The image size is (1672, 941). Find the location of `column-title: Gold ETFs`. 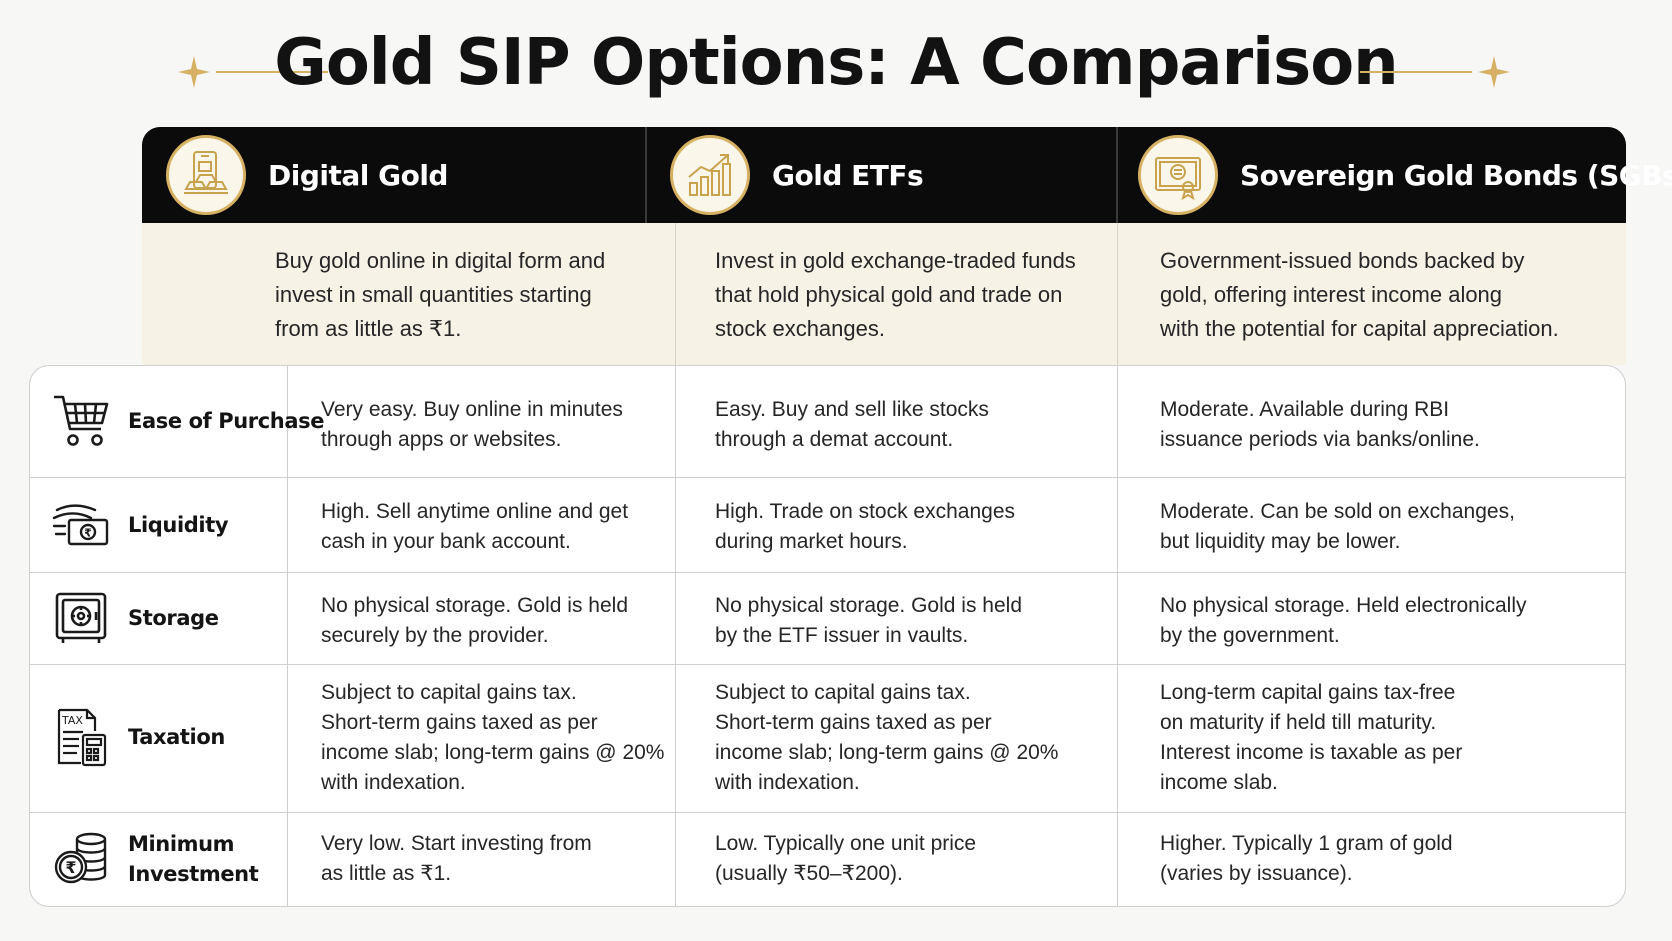

column-title: Gold ETFs is located at coordinates (848, 175).